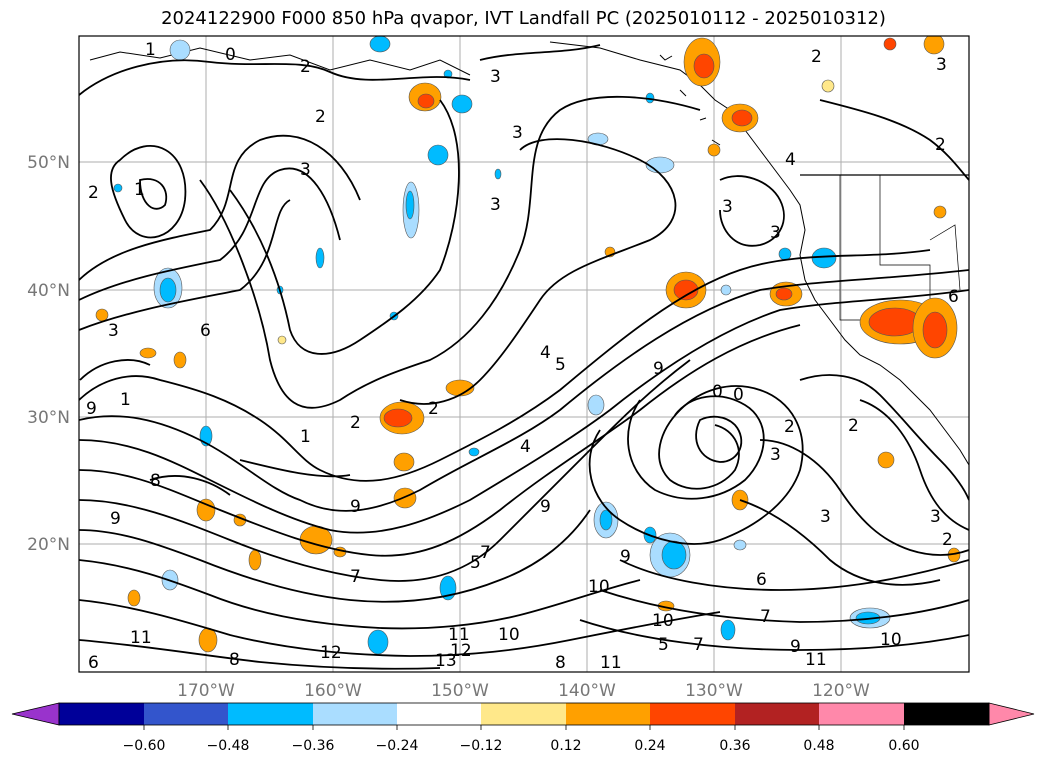 This screenshot has height=765, width=1047. What do you see at coordinates (206, 691) in the screenshot?
I see `lon-label-170w: 170°W` at bounding box center [206, 691].